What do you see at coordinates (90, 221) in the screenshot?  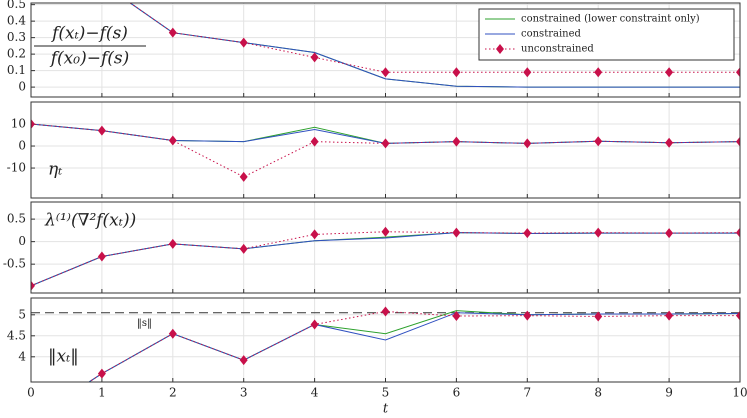 I see `y-label: λ⁽¹⁾(∇²f(xₜ))` at bounding box center [90, 221].